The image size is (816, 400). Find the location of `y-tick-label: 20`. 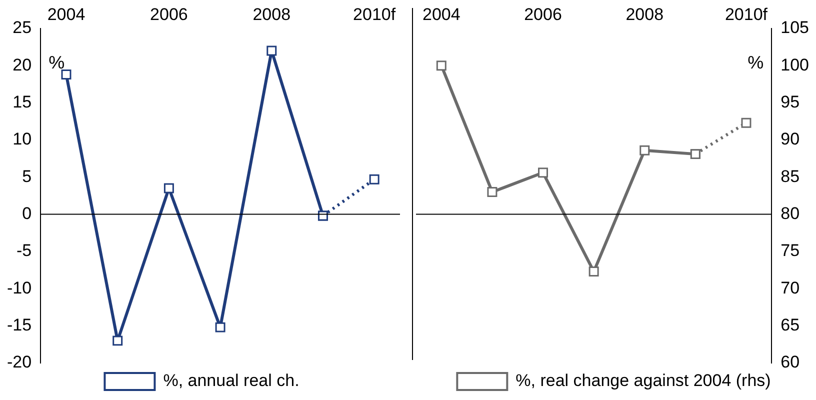

y-tick-label: 20 is located at coordinates (22, 64).